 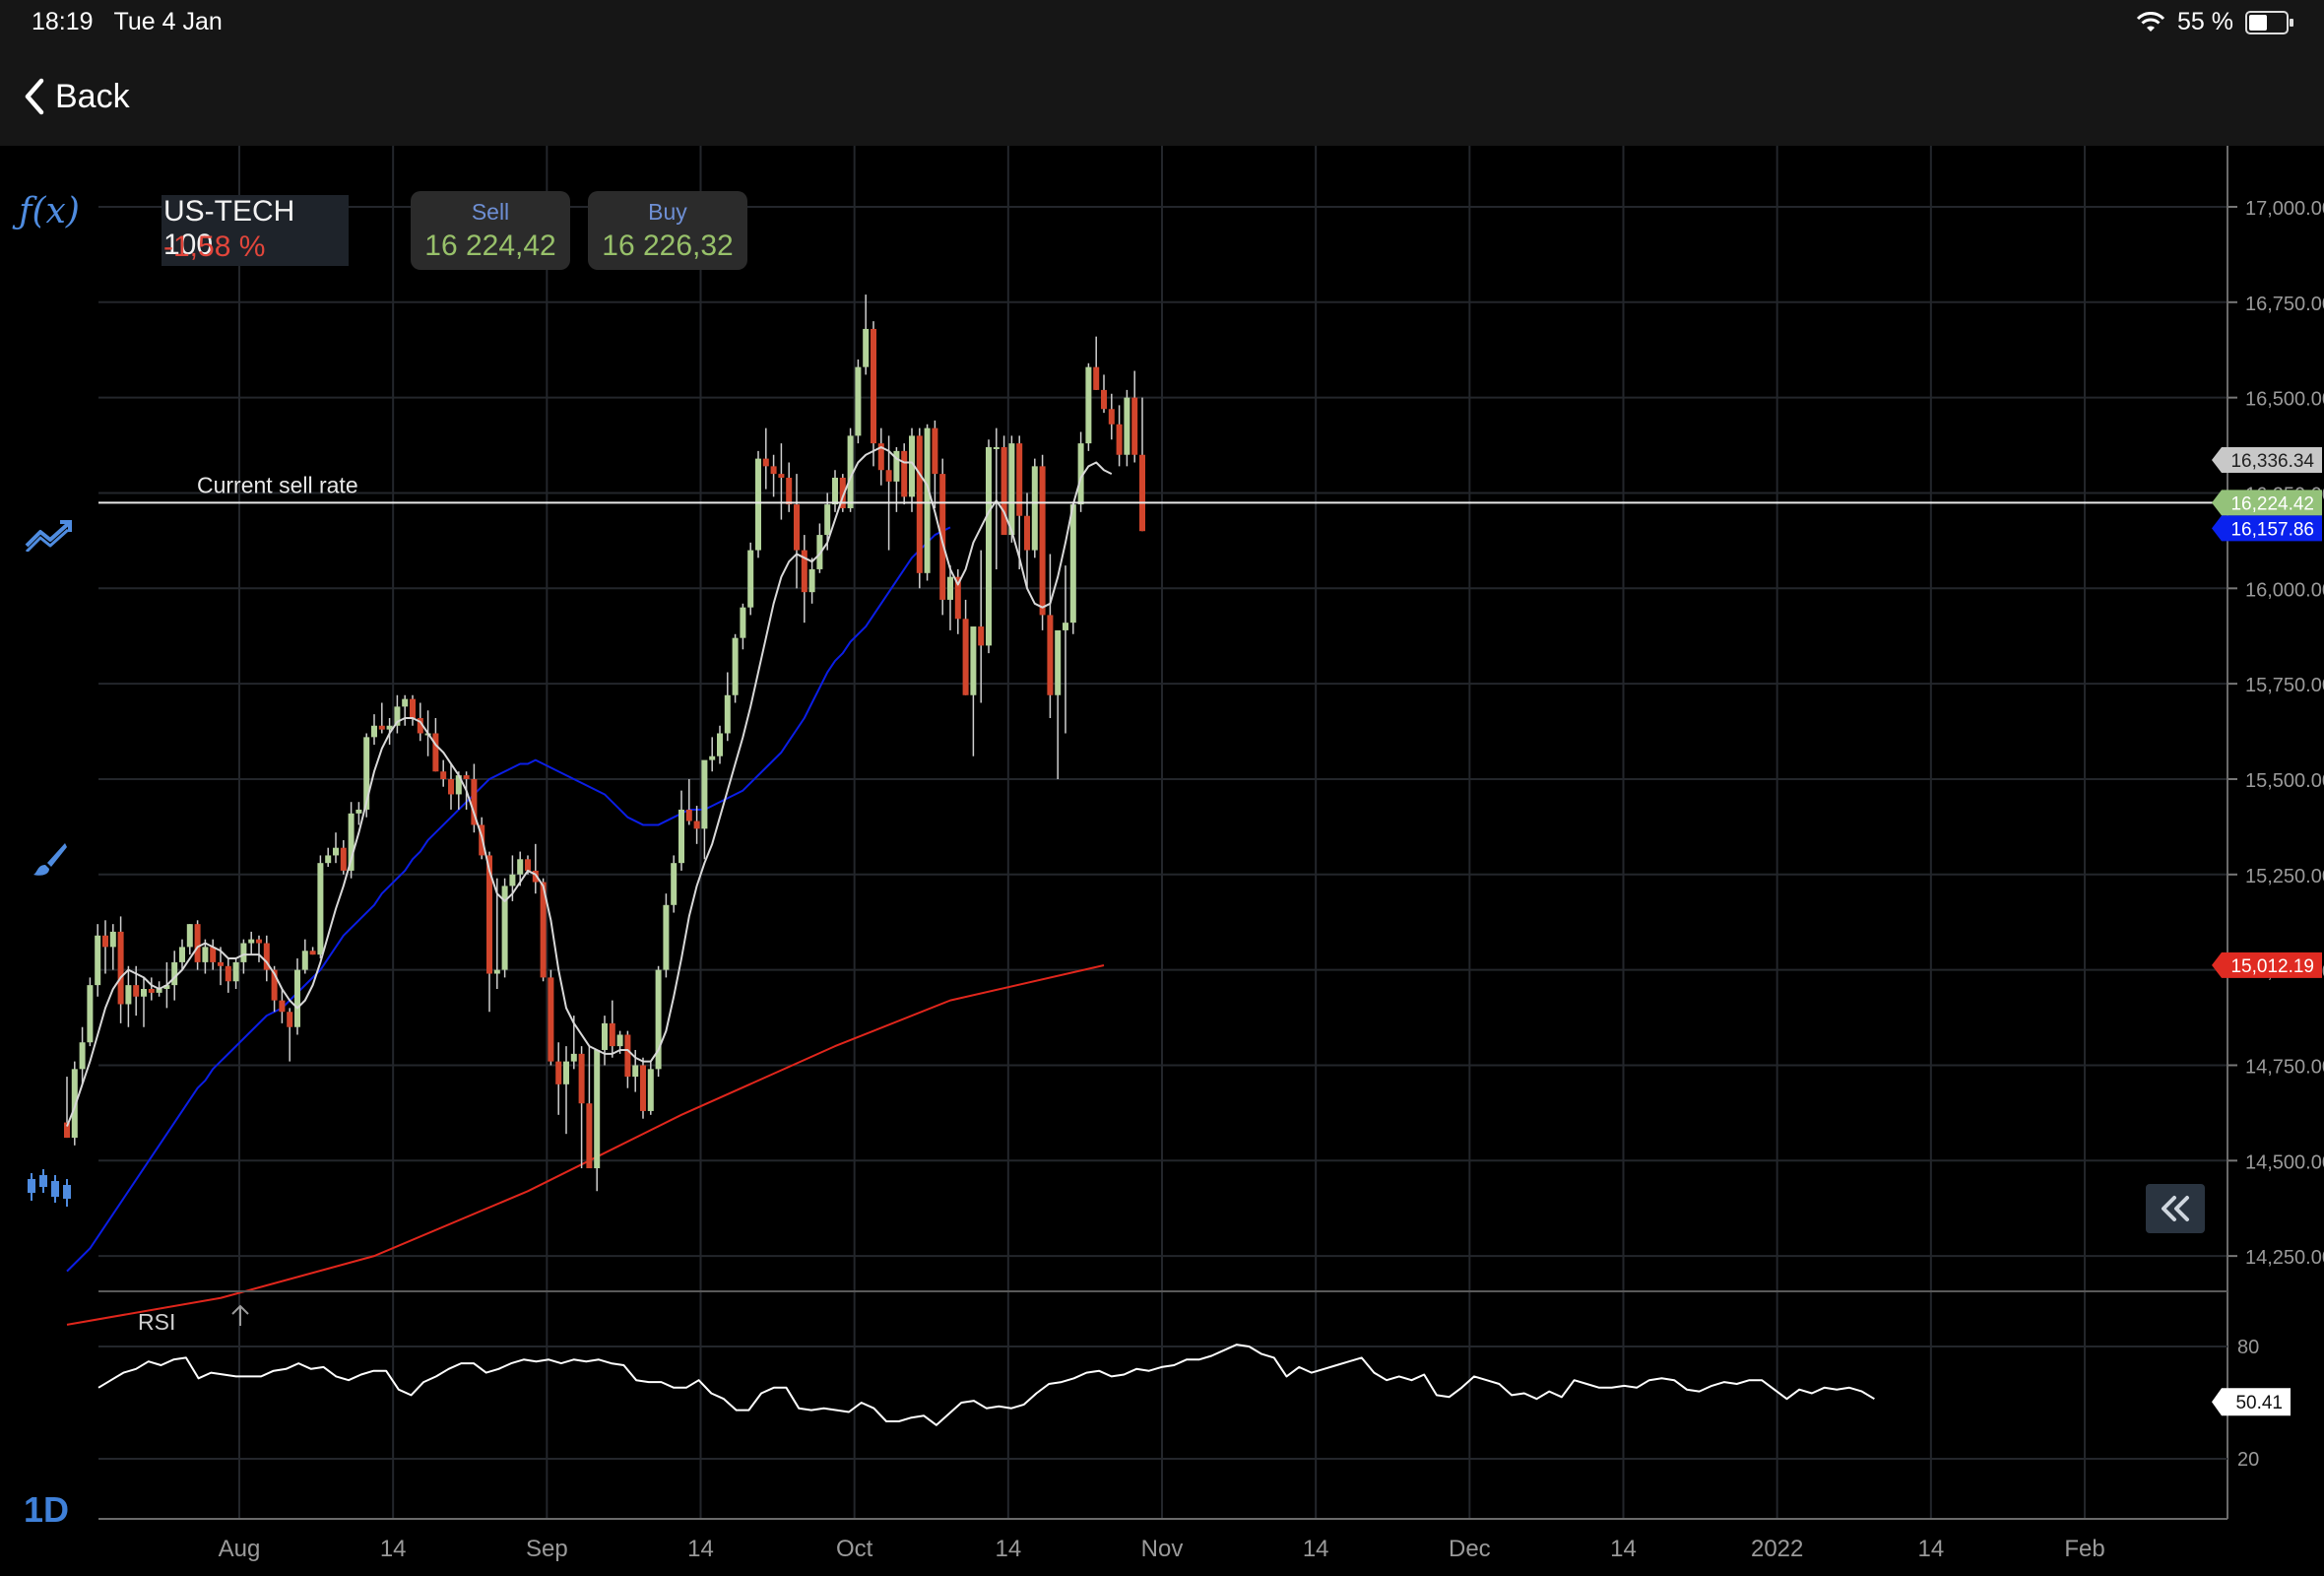 I want to click on rsi-current-tag, so click(x=2252, y=1402).